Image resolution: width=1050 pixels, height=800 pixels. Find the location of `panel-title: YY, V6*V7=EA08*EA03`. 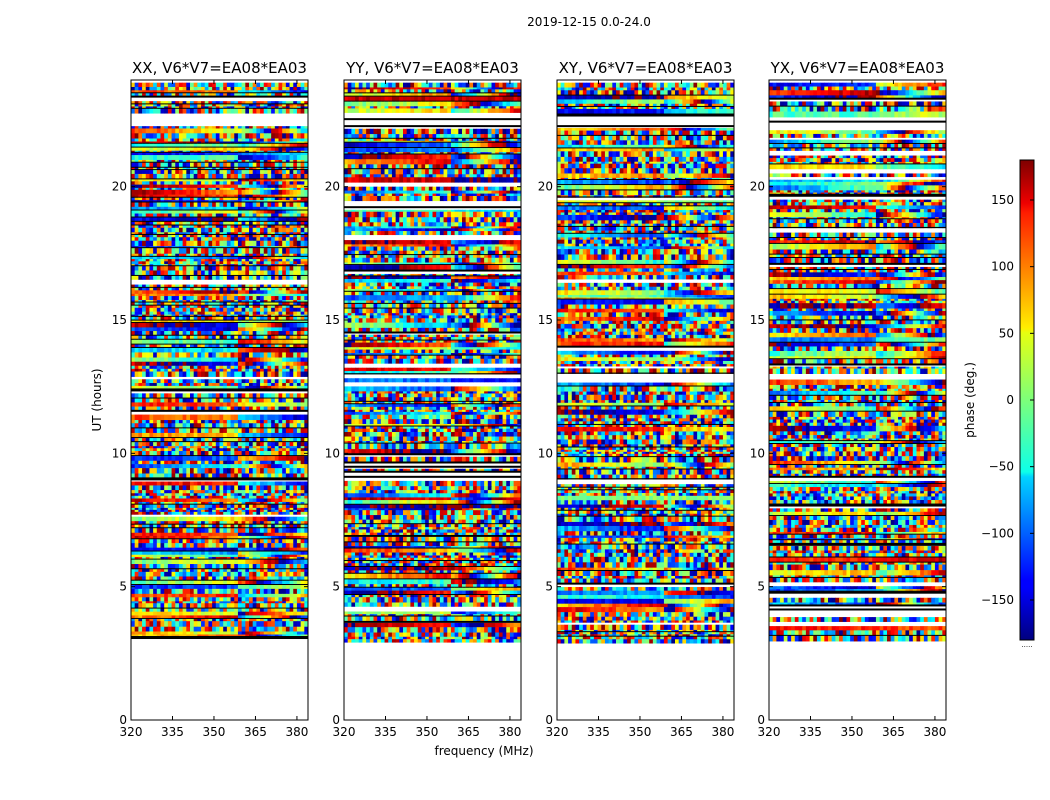

panel-title: YY, V6*V7=EA08*EA03 is located at coordinates (432, 68).